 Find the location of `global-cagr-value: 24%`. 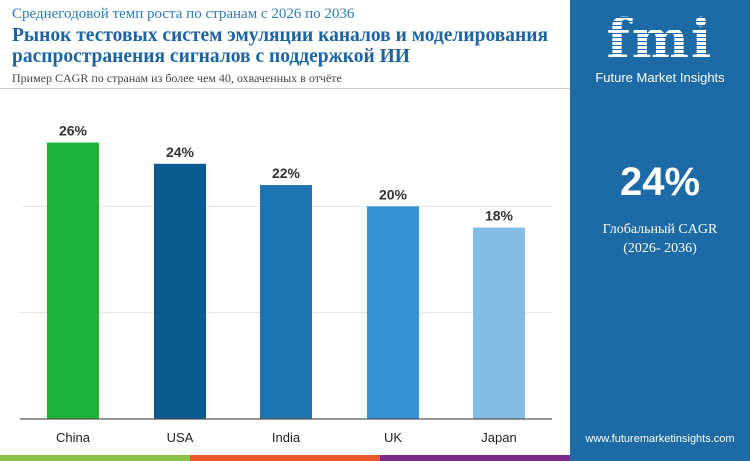

global-cagr-value: 24% is located at coordinates (660, 182).